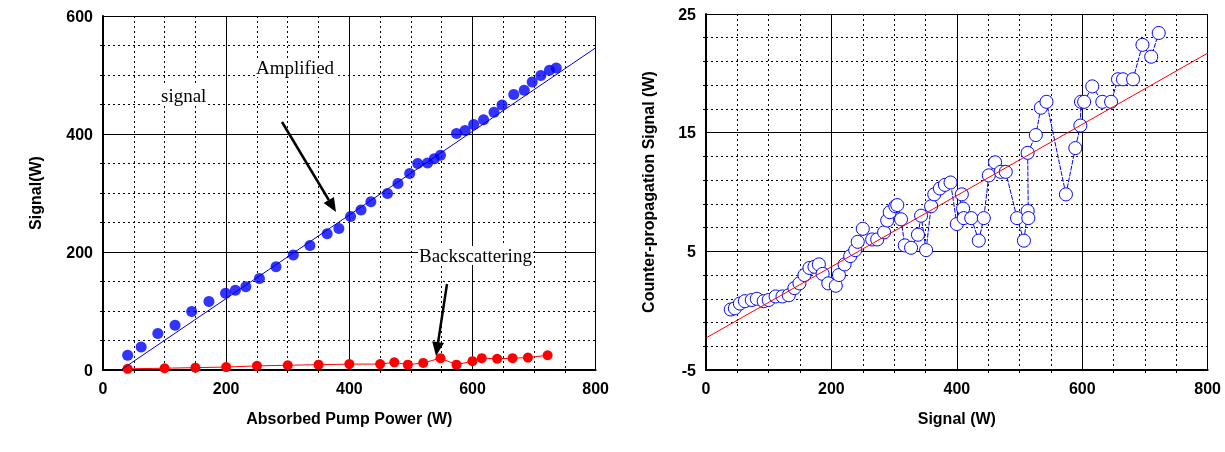 The width and height of the screenshot is (1225, 452). Describe the element at coordinates (687, 133) in the screenshot. I see `y-tick-label: 15` at that location.